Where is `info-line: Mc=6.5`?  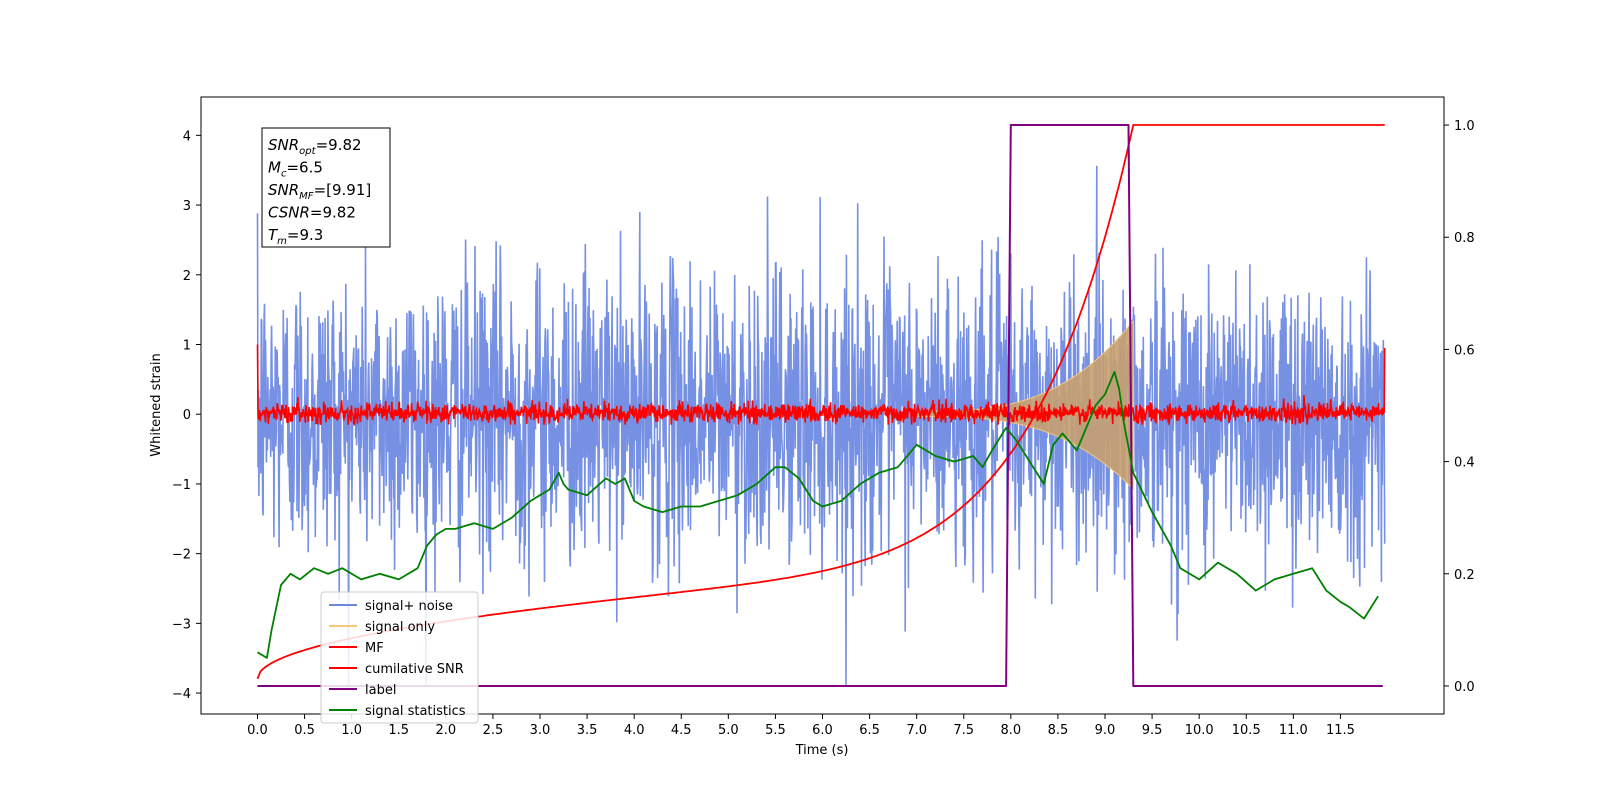
info-line: Mc=6.5 is located at coordinates (295, 169).